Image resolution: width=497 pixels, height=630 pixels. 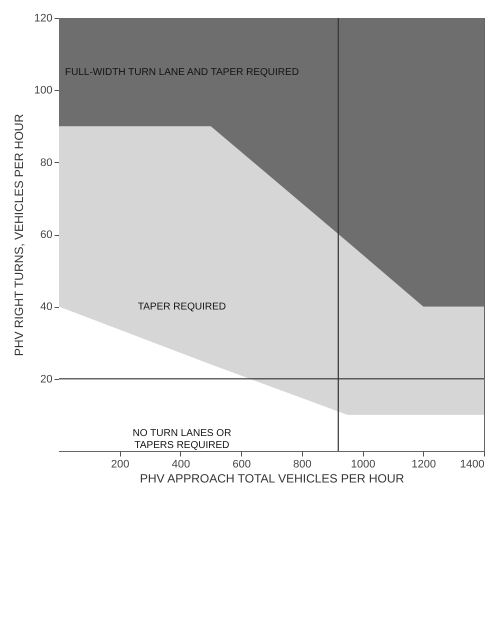 I want to click on annotation: FULL-WIDTH TURN LANE AND TAPER REQUIRED, so click(x=181, y=72).